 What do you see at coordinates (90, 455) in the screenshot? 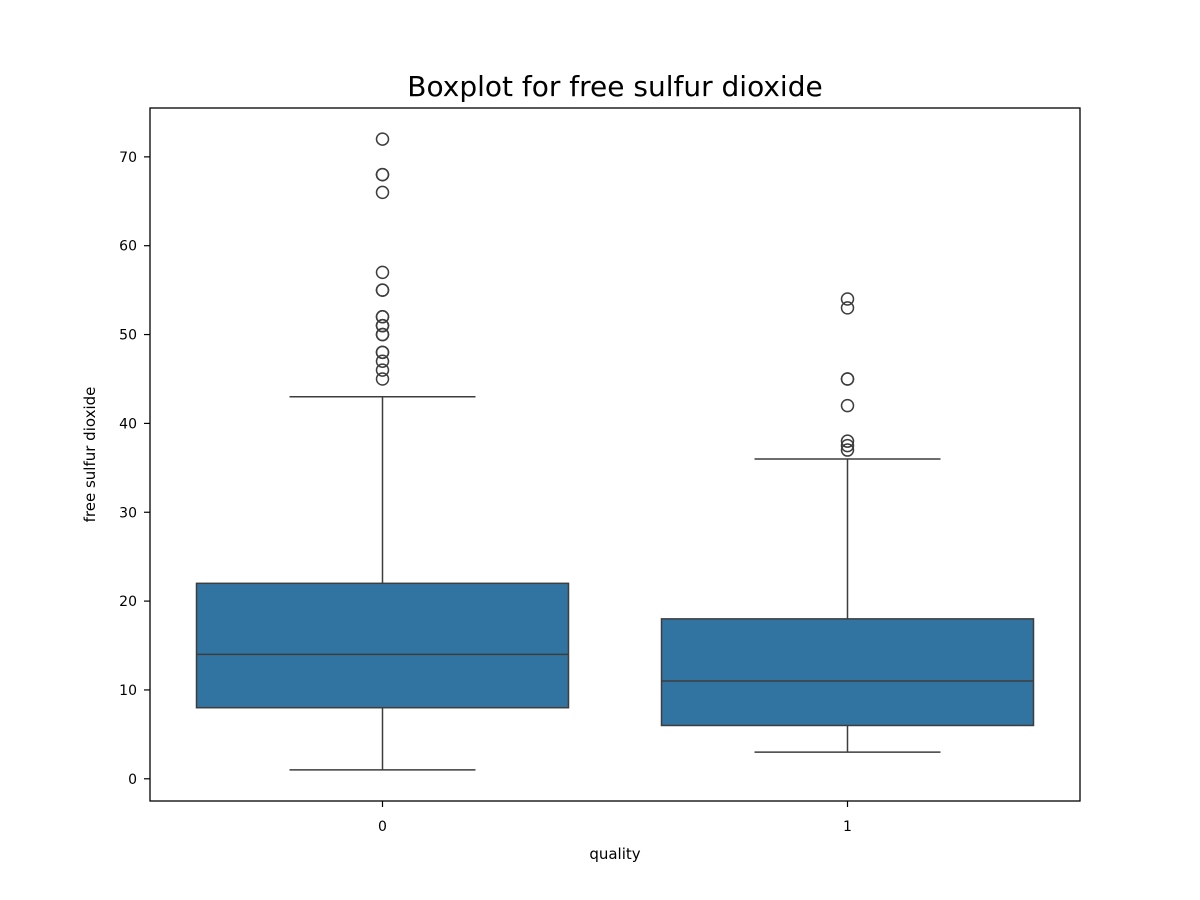
I see `y-axis-label: free sulfur dioxide` at bounding box center [90, 455].